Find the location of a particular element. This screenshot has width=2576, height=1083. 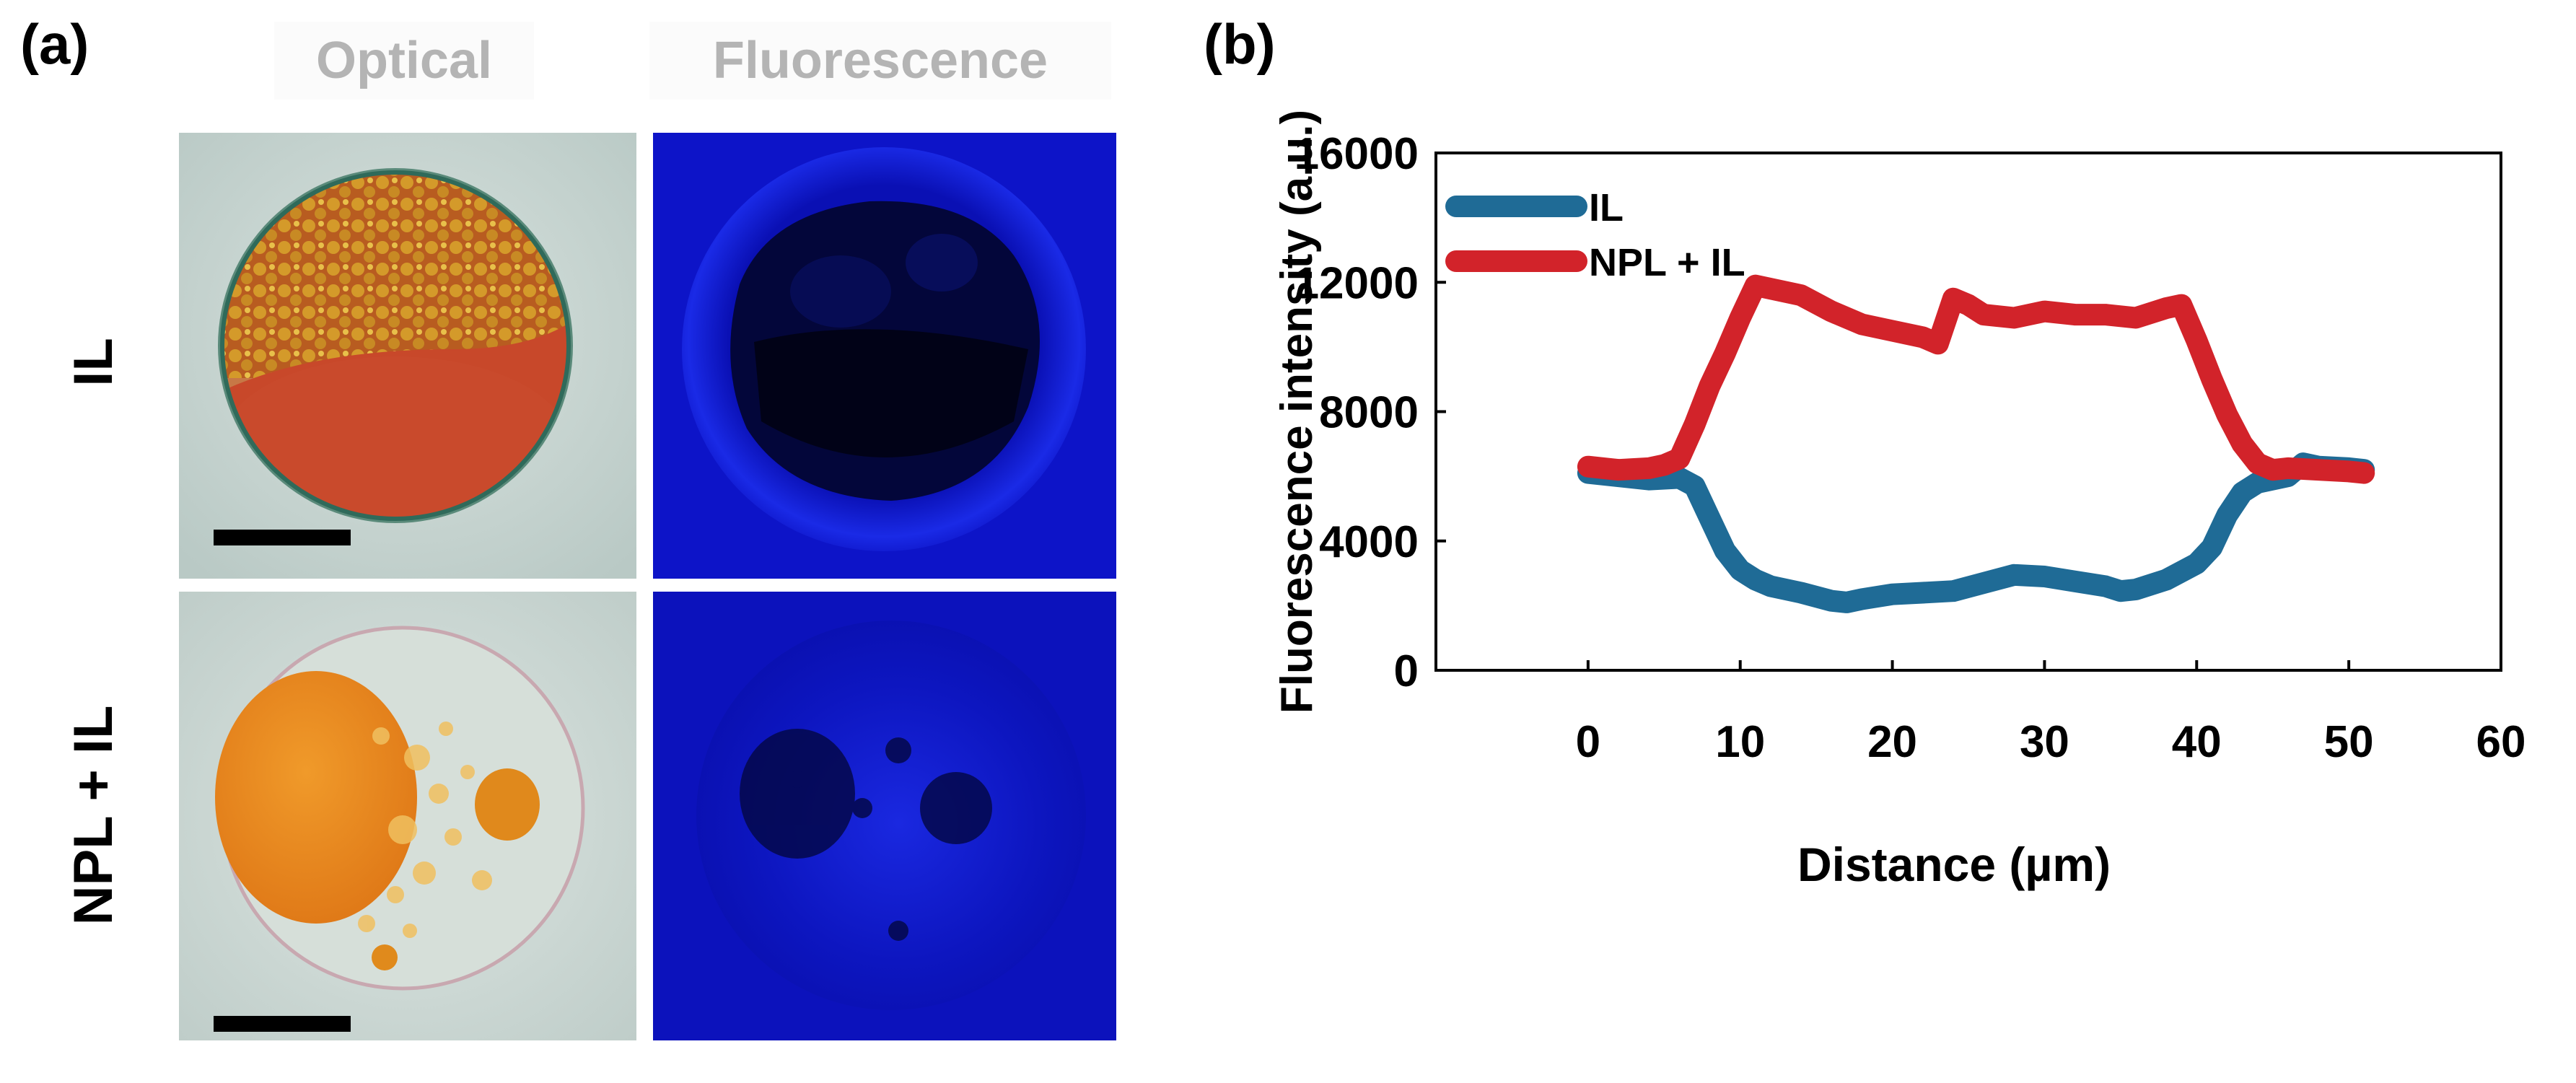

y-tick-label: 8000 is located at coordinates (1369, 413).